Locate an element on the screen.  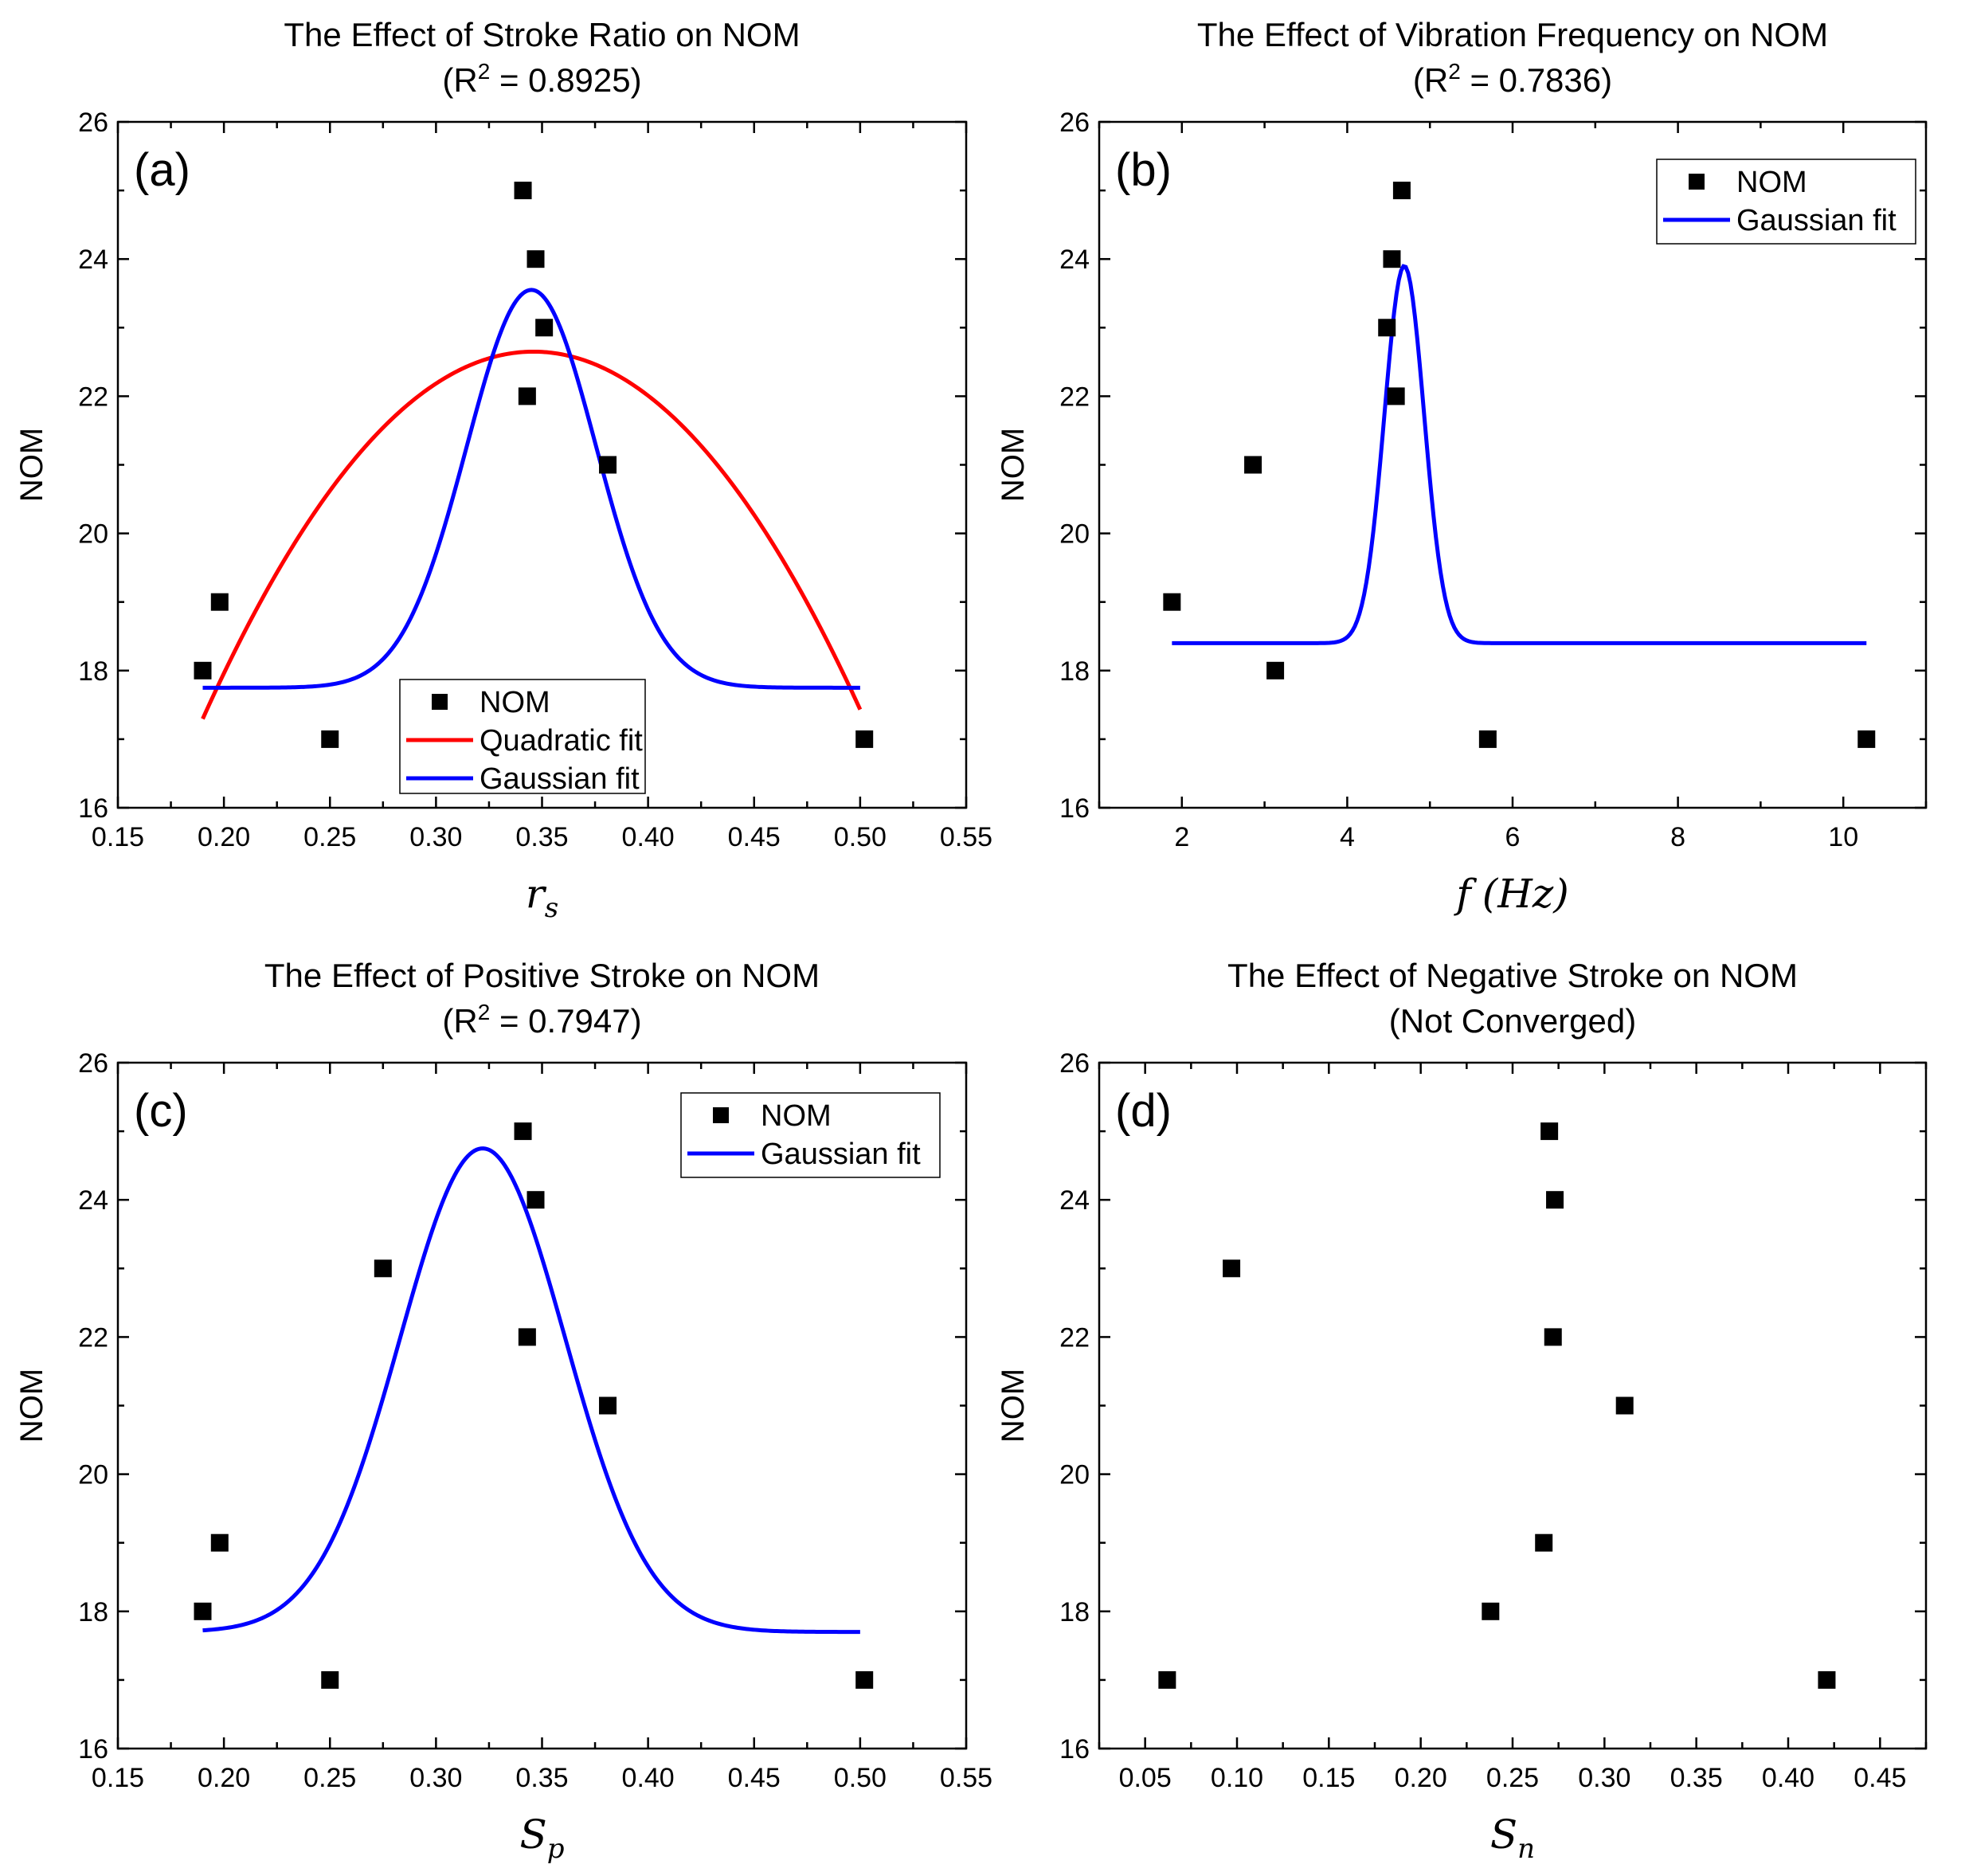
x-tick-label: 0.15 is located at coordinates (118, 1778).